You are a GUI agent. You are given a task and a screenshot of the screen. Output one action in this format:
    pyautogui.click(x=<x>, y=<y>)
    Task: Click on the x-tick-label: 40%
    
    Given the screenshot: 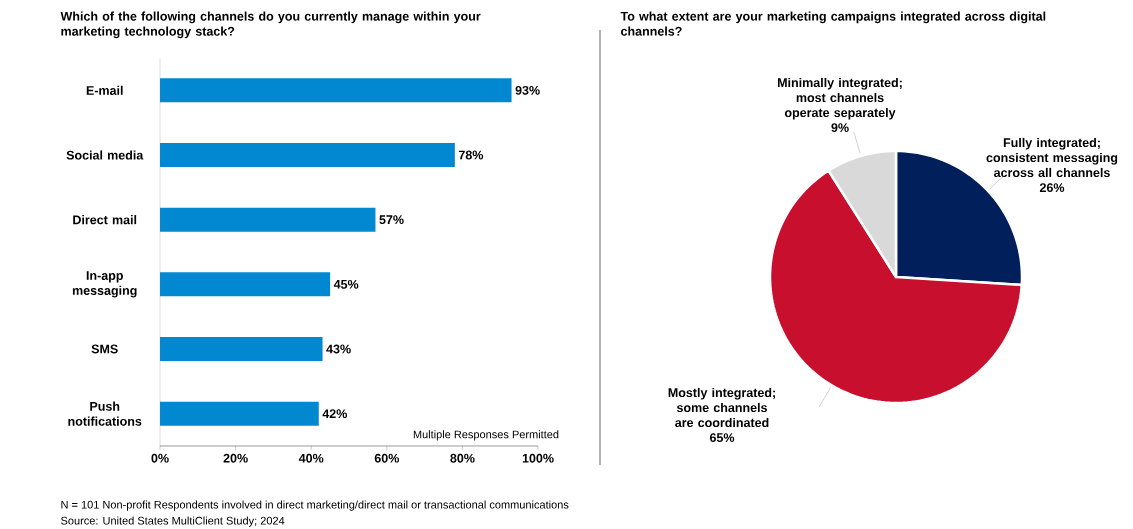 What is the action you would take?
    pyautogui.click(x=311, y=458)
    